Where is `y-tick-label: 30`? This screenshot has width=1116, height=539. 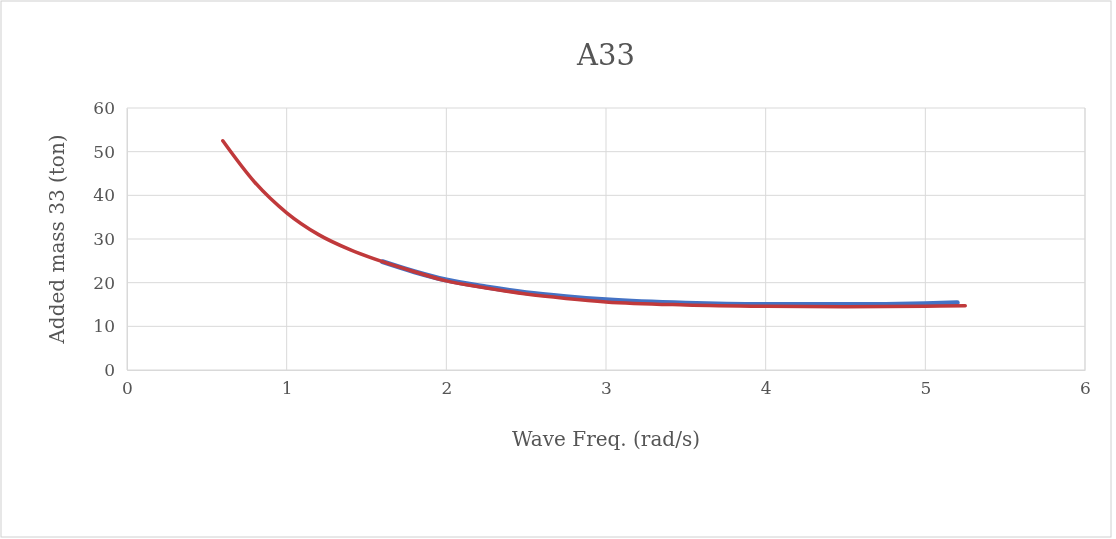 y-tick-label: 30 is located at coordinates (104, 238).